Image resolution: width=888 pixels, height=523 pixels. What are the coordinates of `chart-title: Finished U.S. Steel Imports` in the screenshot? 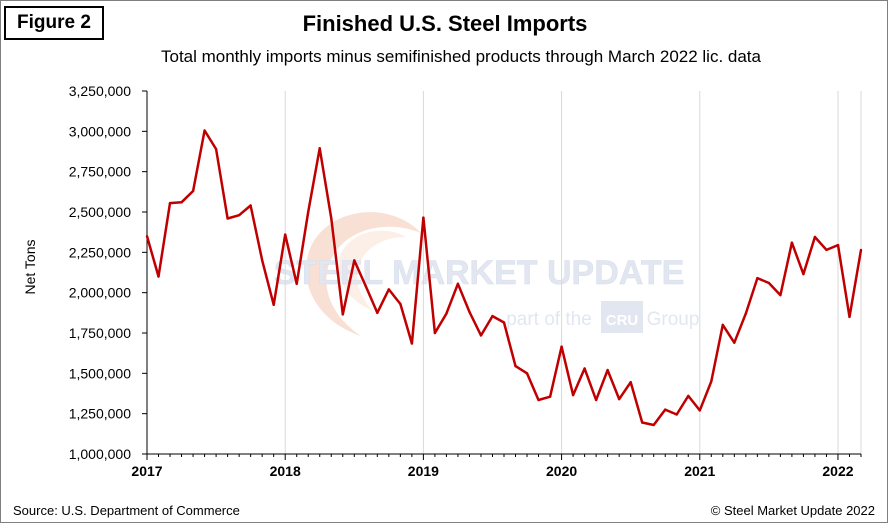 It's located at (445, 23).